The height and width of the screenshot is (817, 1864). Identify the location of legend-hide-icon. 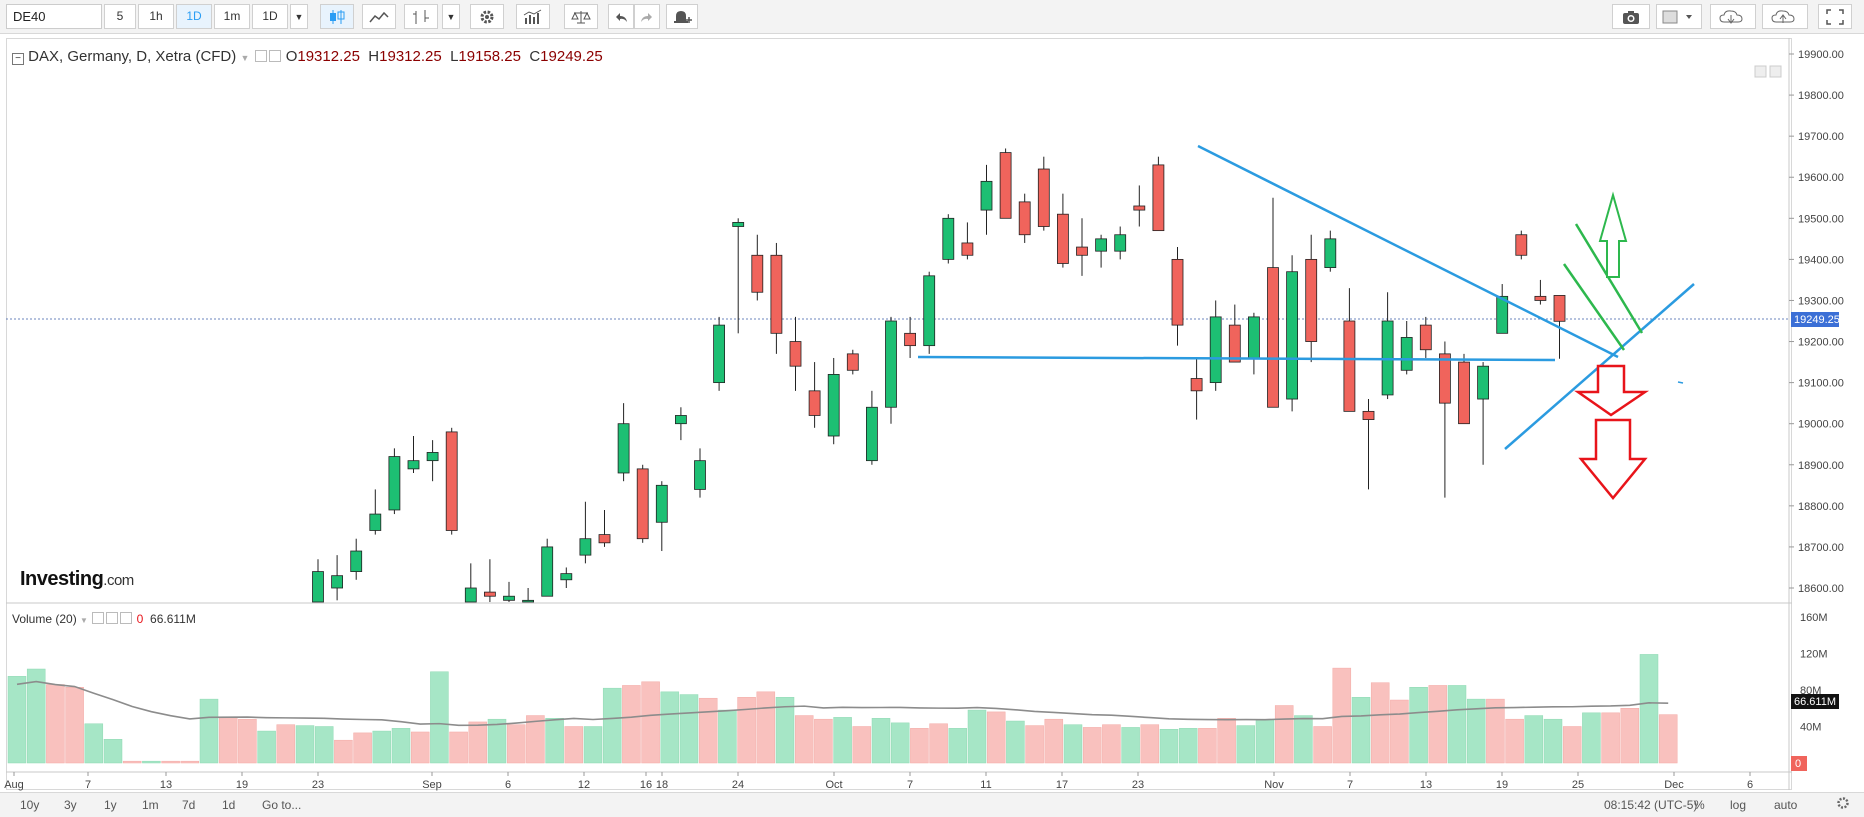
(274, 56).